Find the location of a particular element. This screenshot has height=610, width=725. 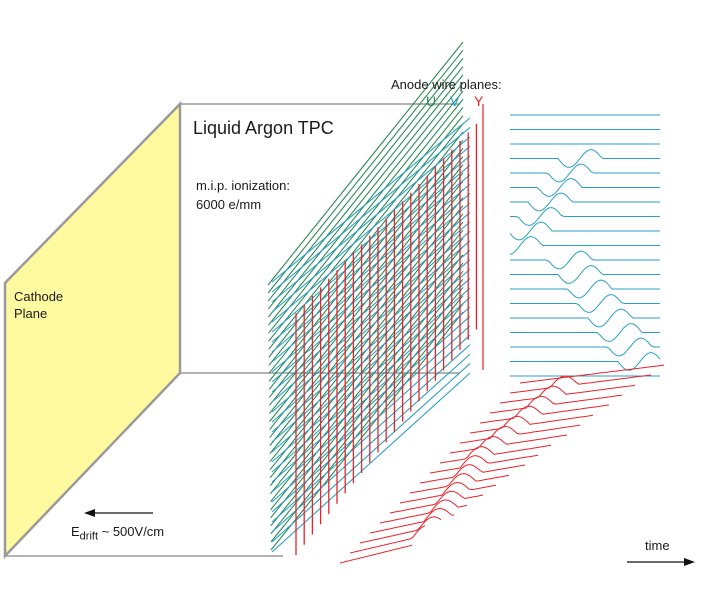

v-plane-signals is located at coordinates (585, 245).